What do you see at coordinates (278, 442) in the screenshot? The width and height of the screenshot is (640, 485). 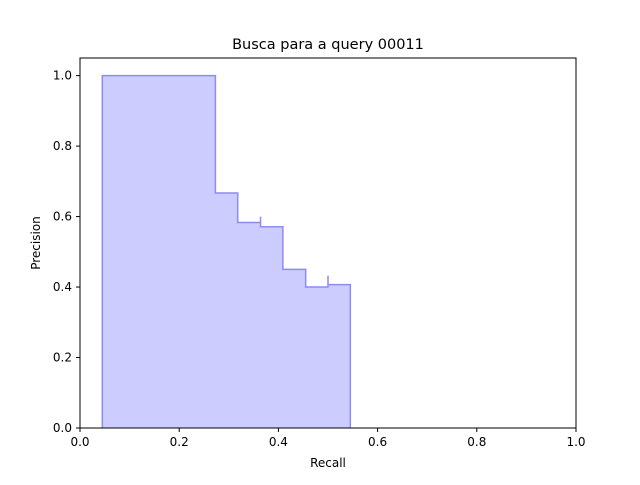 I see `x-tick-label: 0.4` at bounding box center [278, 442].